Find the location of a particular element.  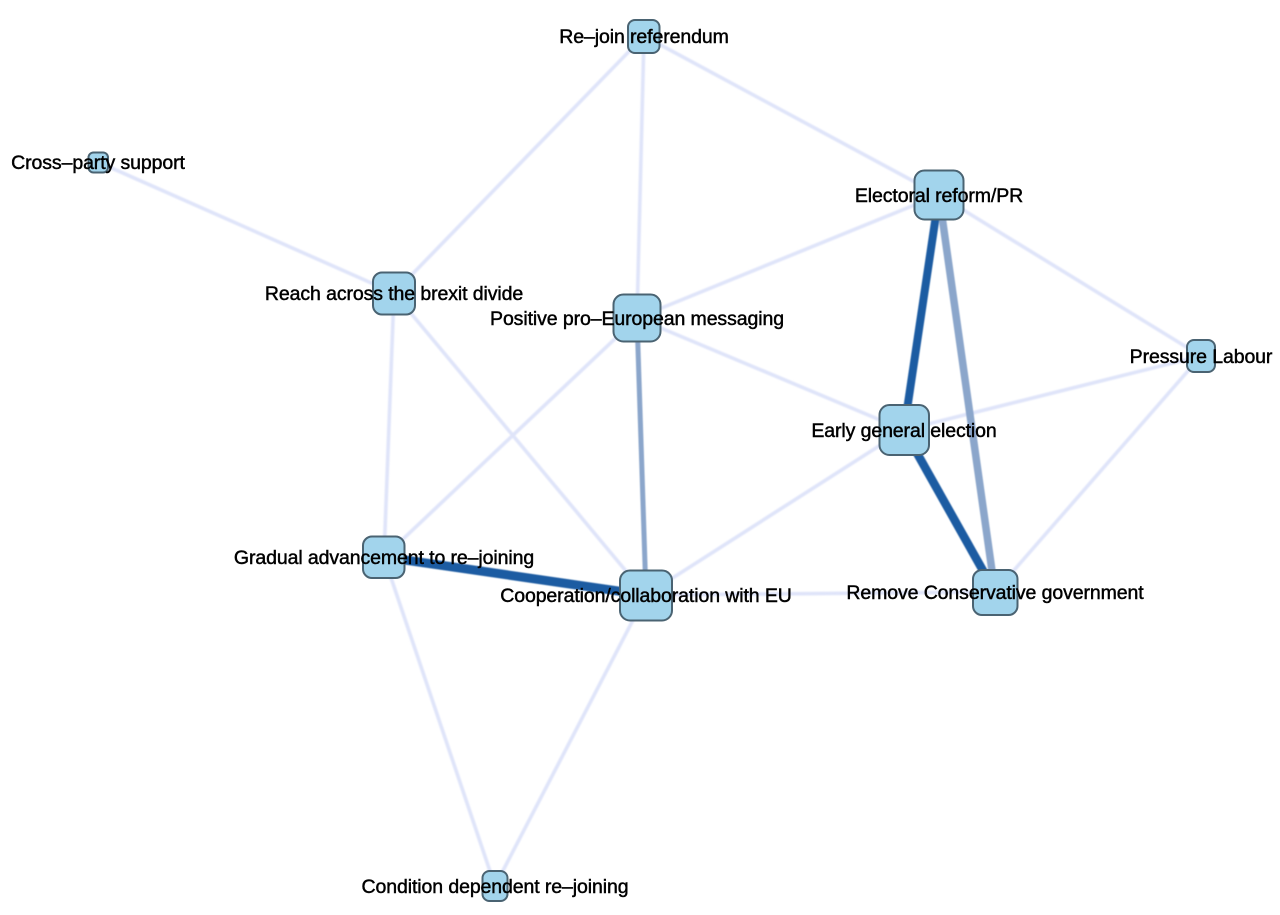

svg-text: Re–join referendum is located at coordinates (643, 37).